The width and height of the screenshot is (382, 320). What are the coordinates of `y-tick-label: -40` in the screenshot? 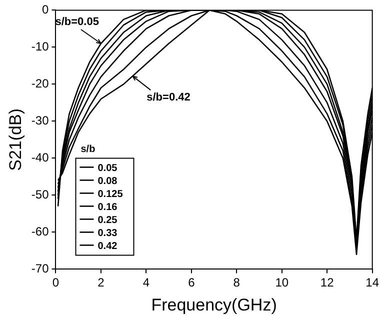 It's located at (40, 157).